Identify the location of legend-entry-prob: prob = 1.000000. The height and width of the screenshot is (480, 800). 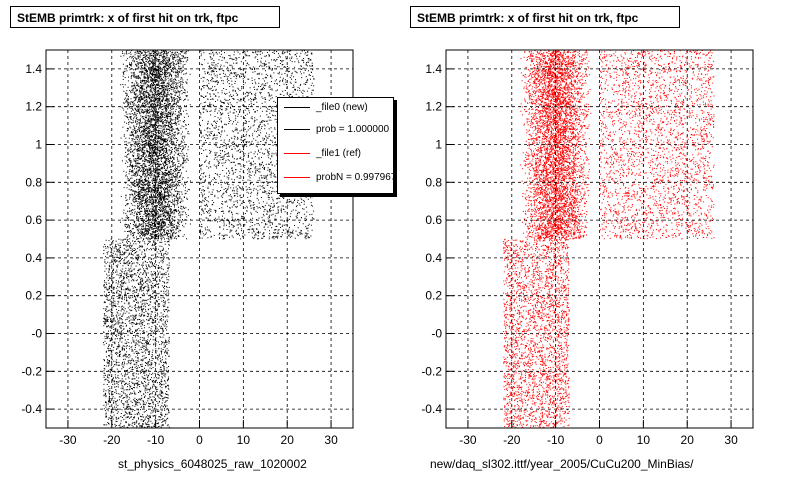
(336, 132).